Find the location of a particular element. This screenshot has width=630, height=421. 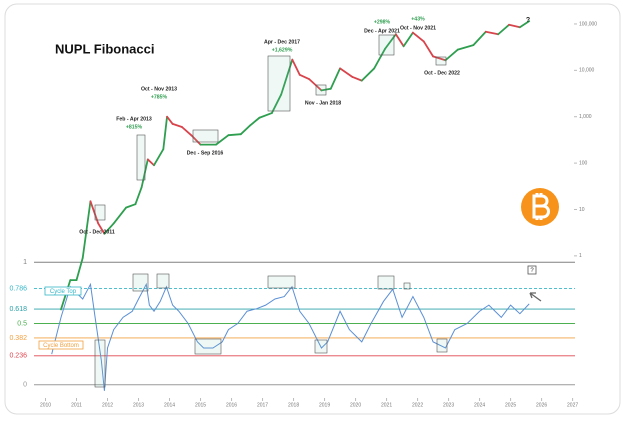

annotation: +815% is located at coordinates (134, 127).